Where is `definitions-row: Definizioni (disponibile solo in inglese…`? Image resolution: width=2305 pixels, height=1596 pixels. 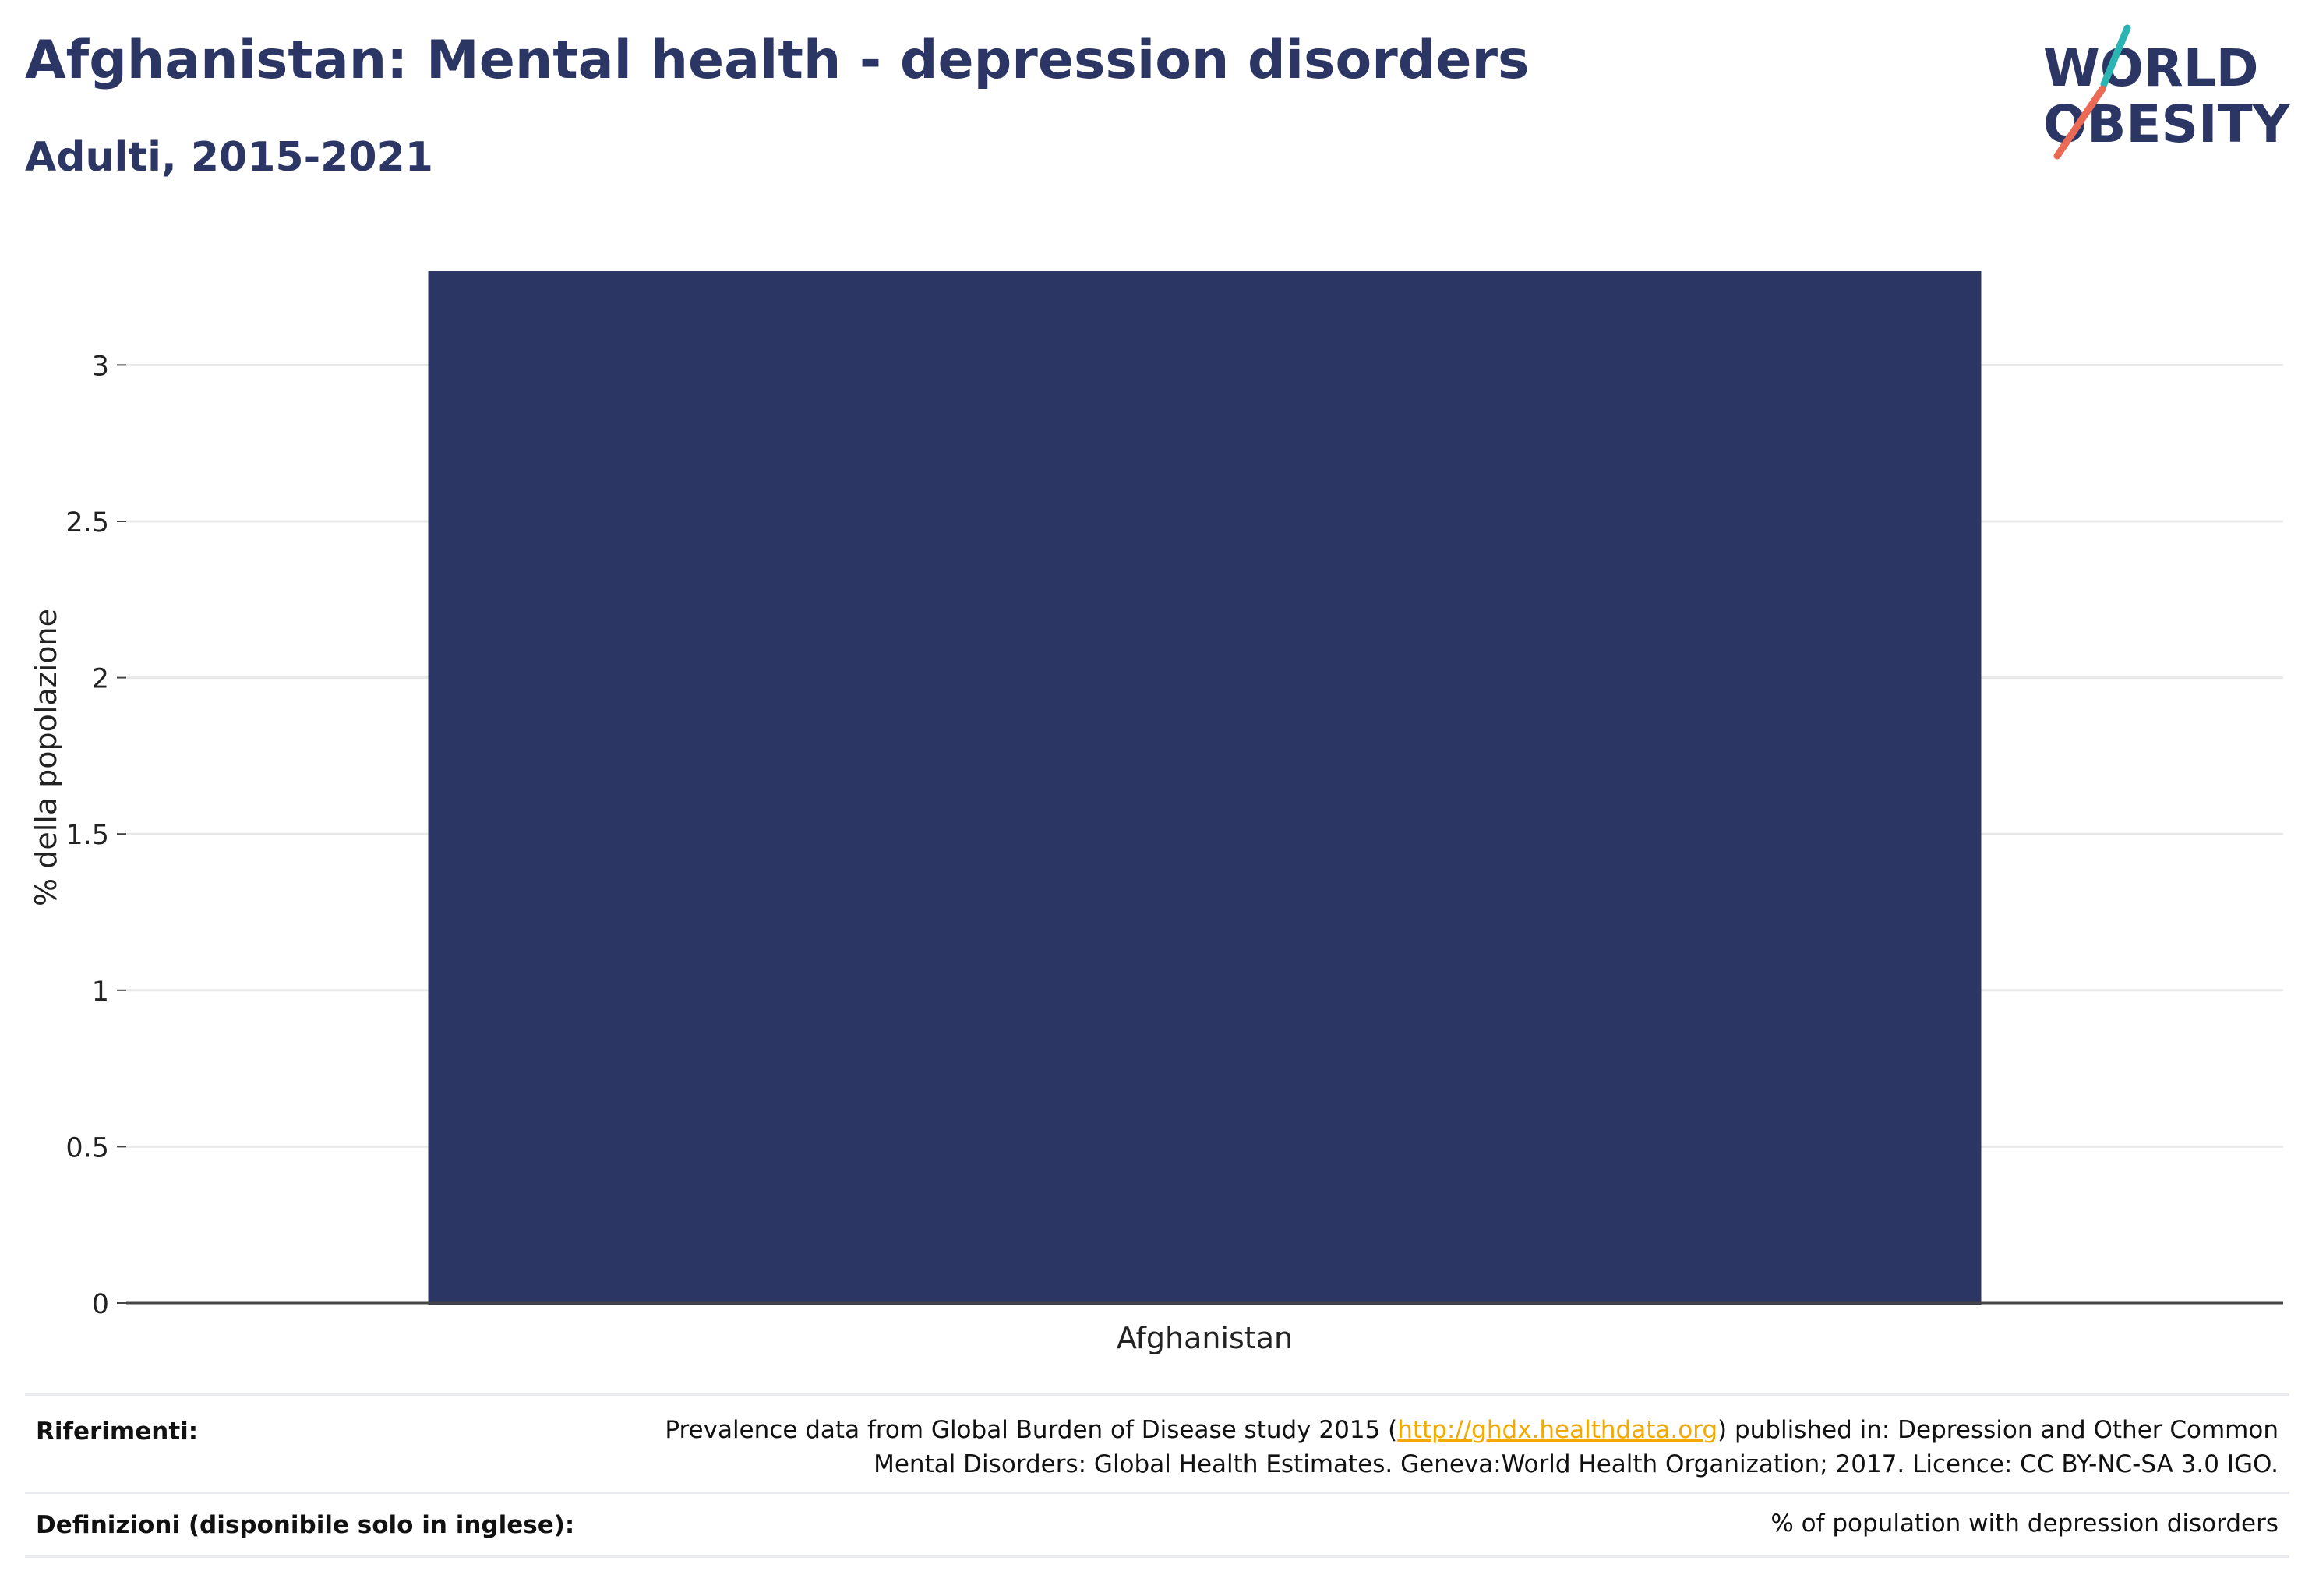 definitions-row: Definizioni (disponibile solo in inglese… is located at coordinates (1157, 1525).